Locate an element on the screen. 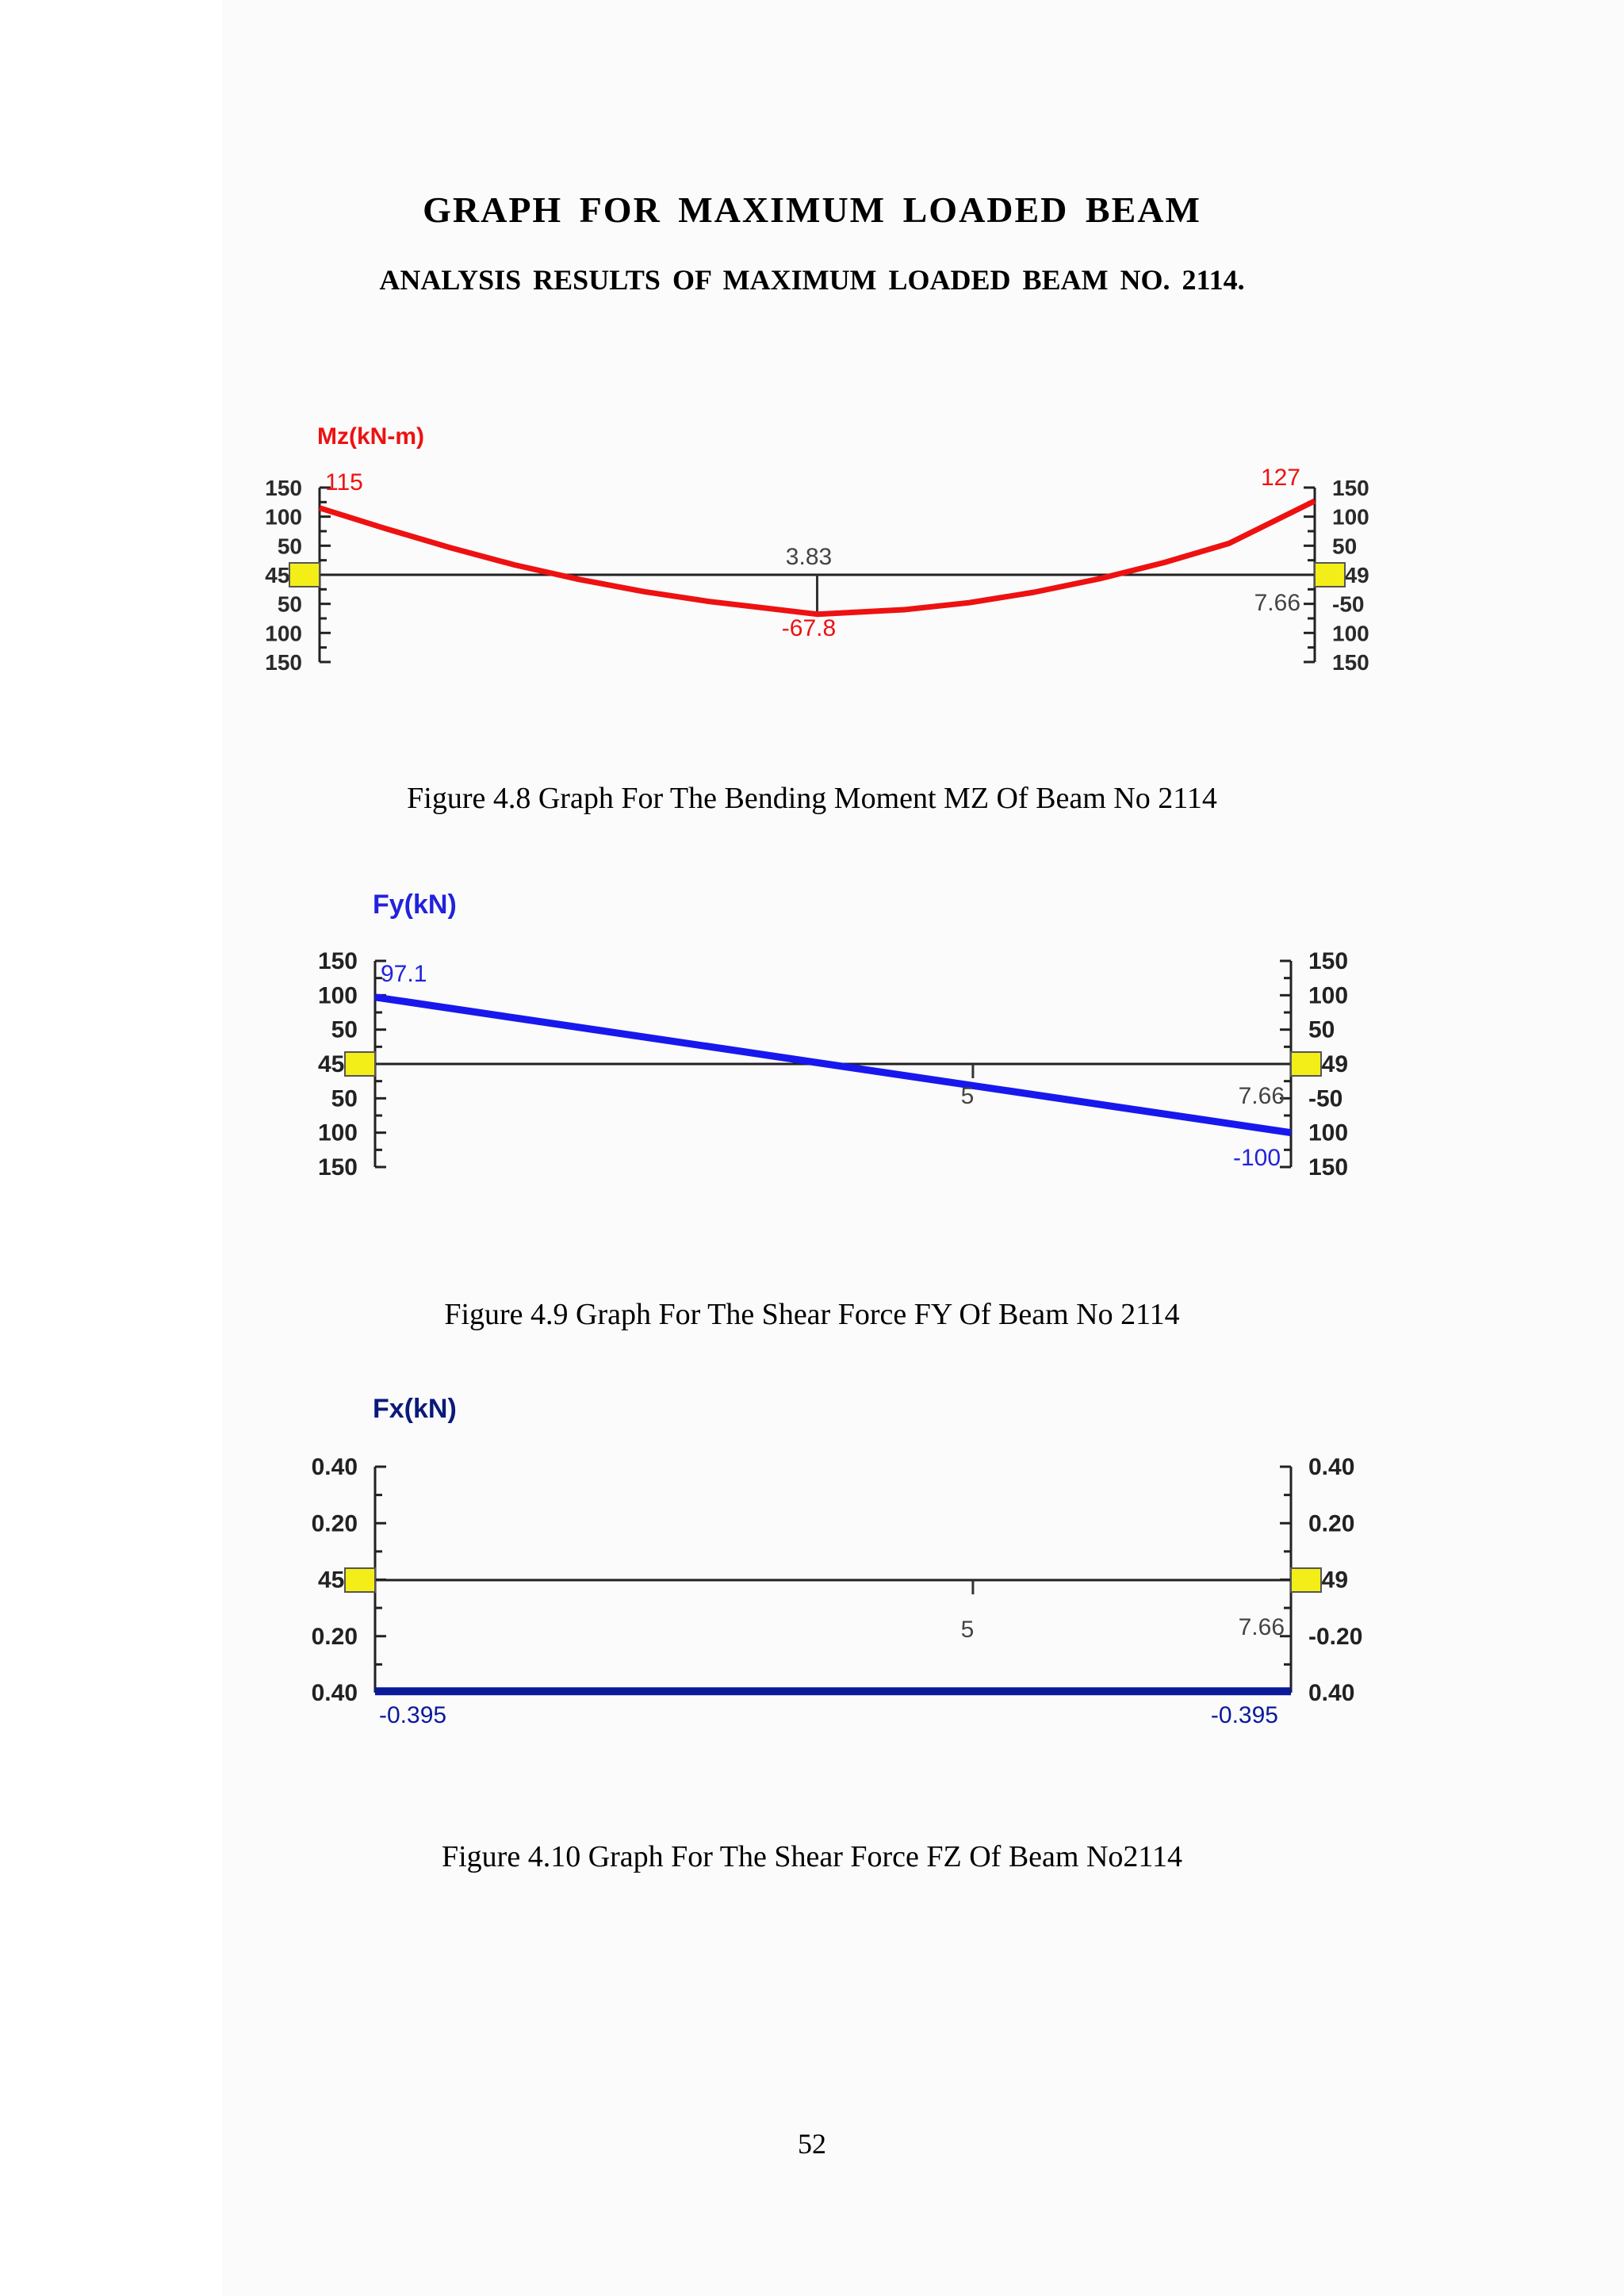  data-label: 97.1 is located at coordinates (404, 974).